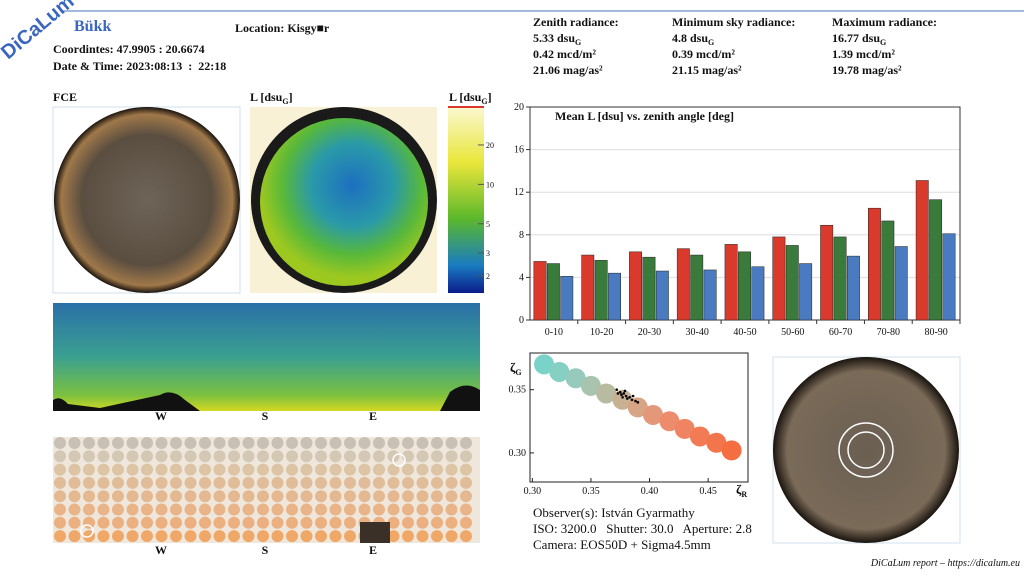 Image resolution: width=1024 pixels, height=576 pixels. I want to click on y-tick-label: 8, so click(521, 235).